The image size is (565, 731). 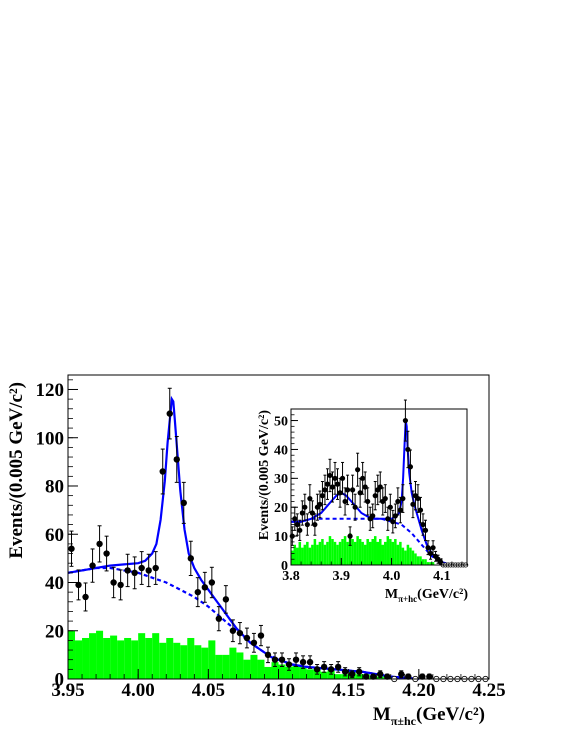 I want to click on inset-x-axis-title-unit: (GeV/c²), so click(x=442, y=594).